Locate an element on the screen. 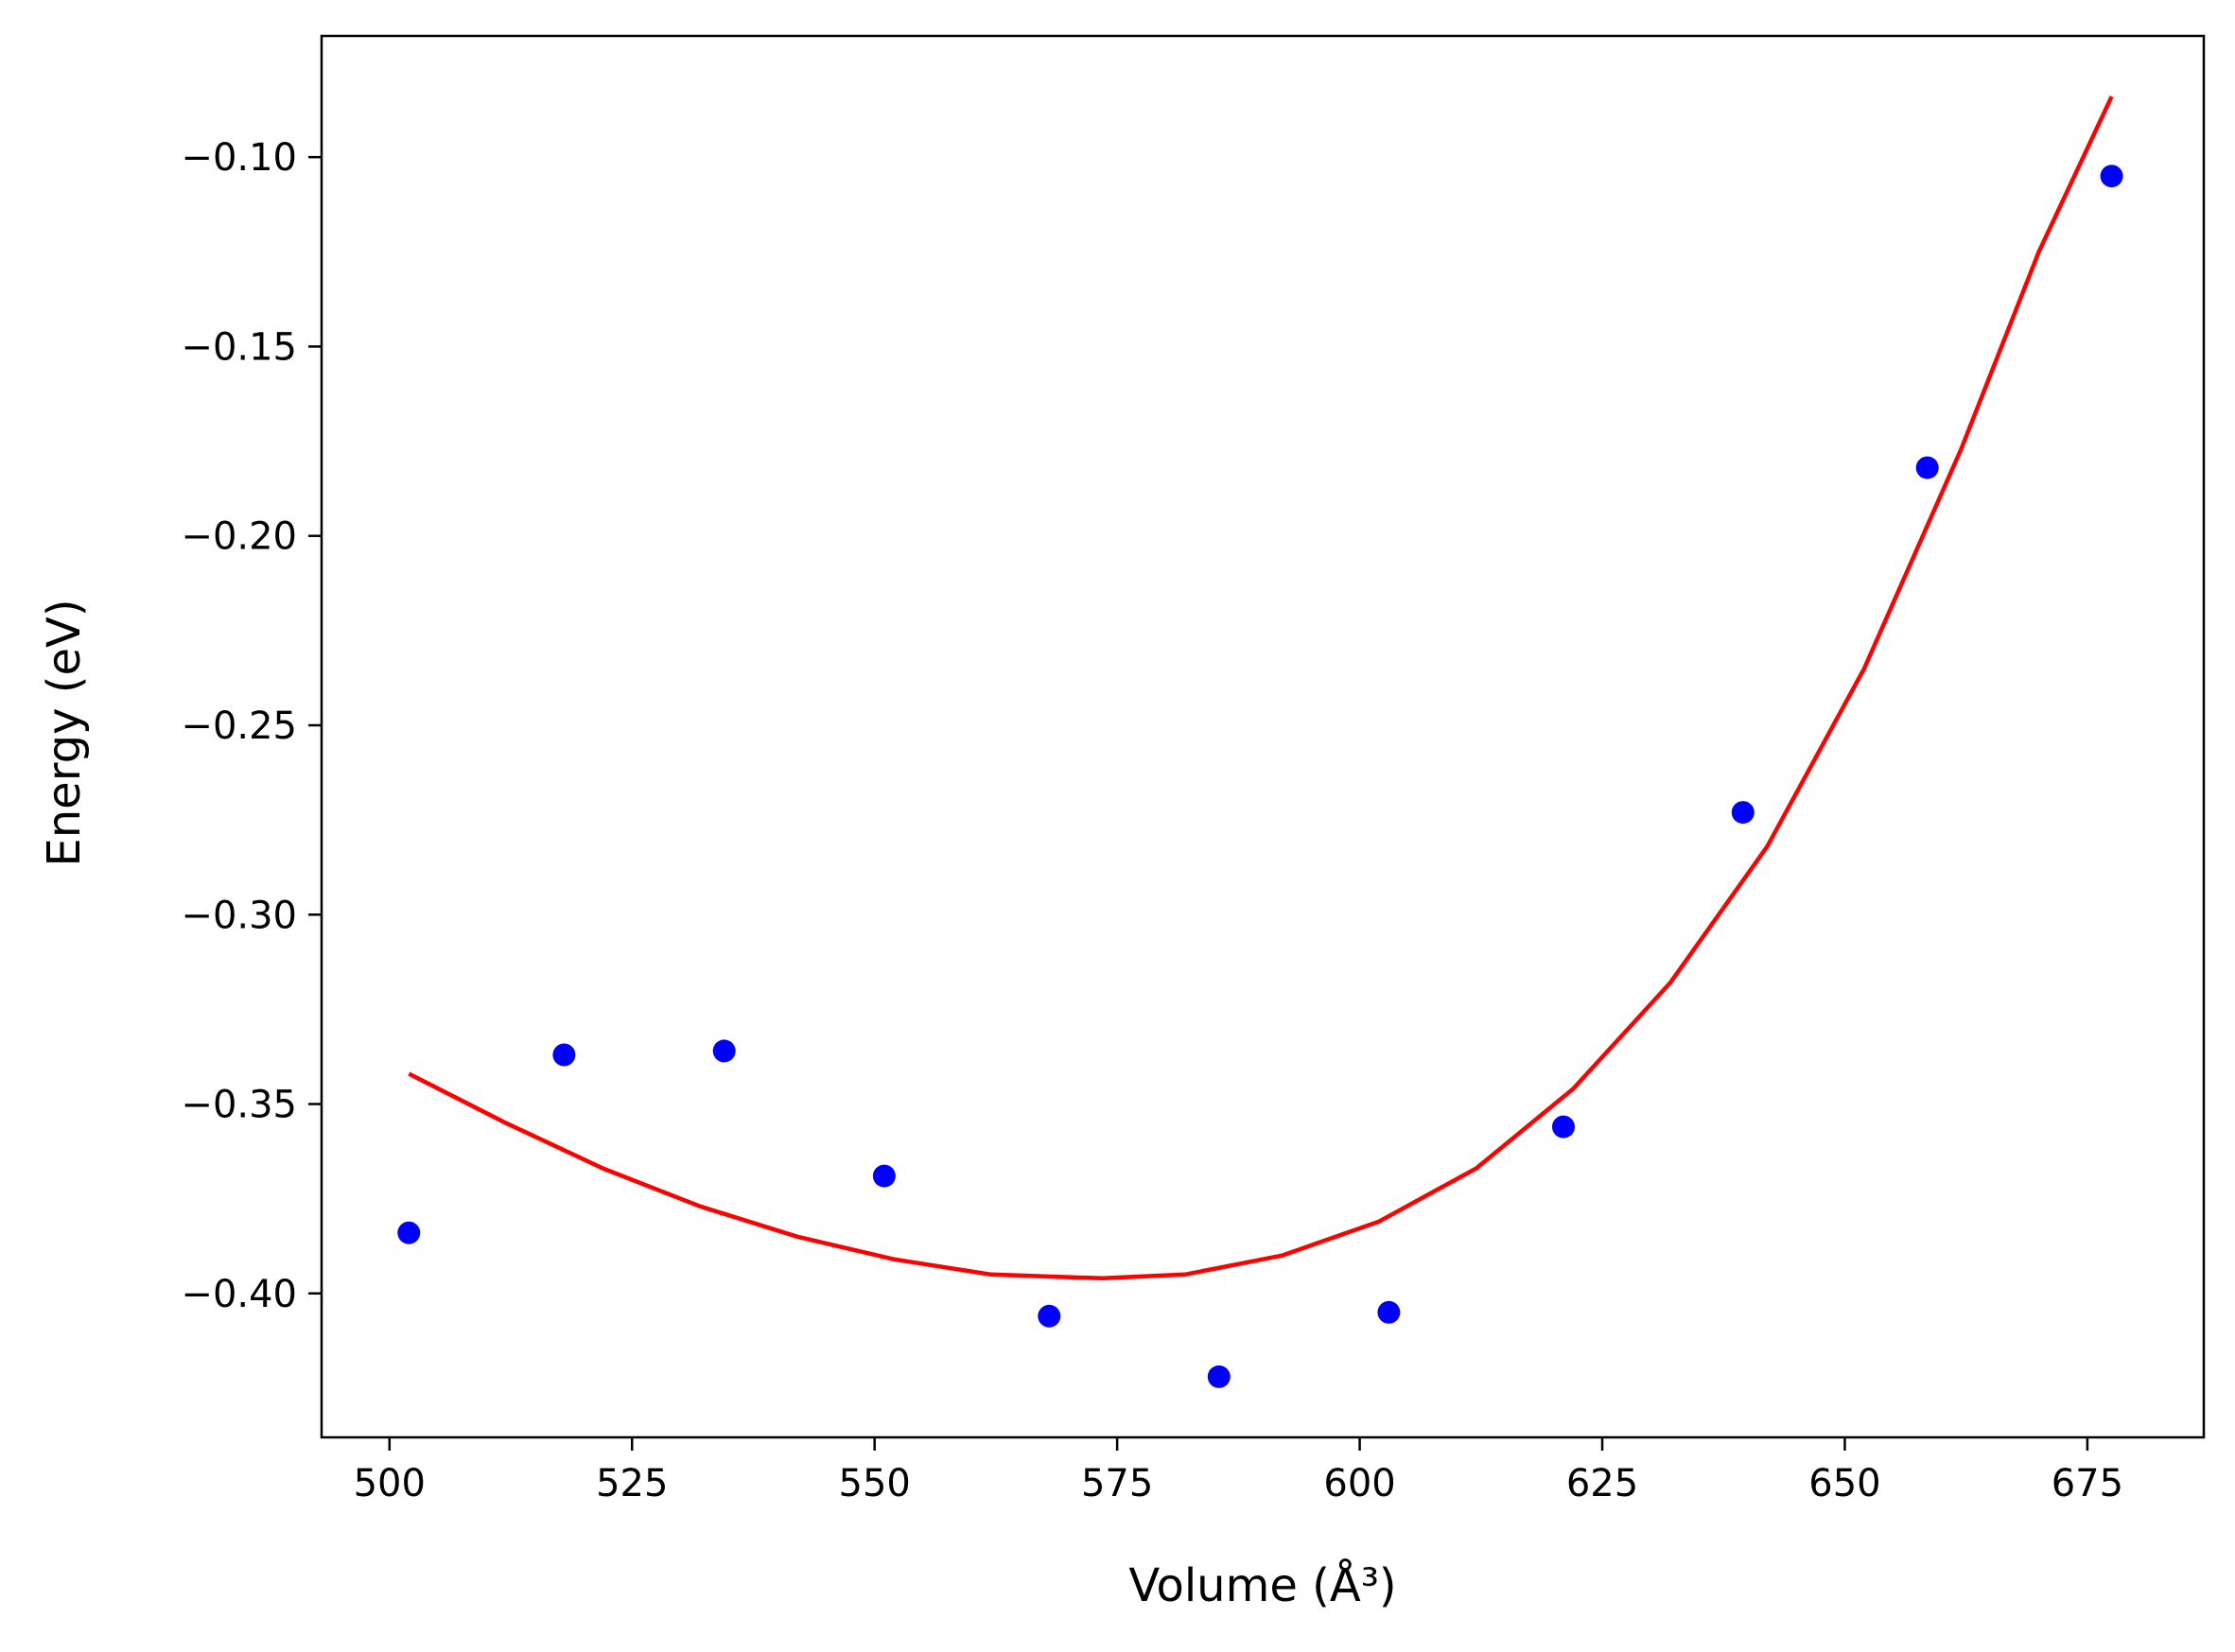 The image size is (2235, 1652). y-axis-label: Energy (eV) is located at coordinates (64, 733).